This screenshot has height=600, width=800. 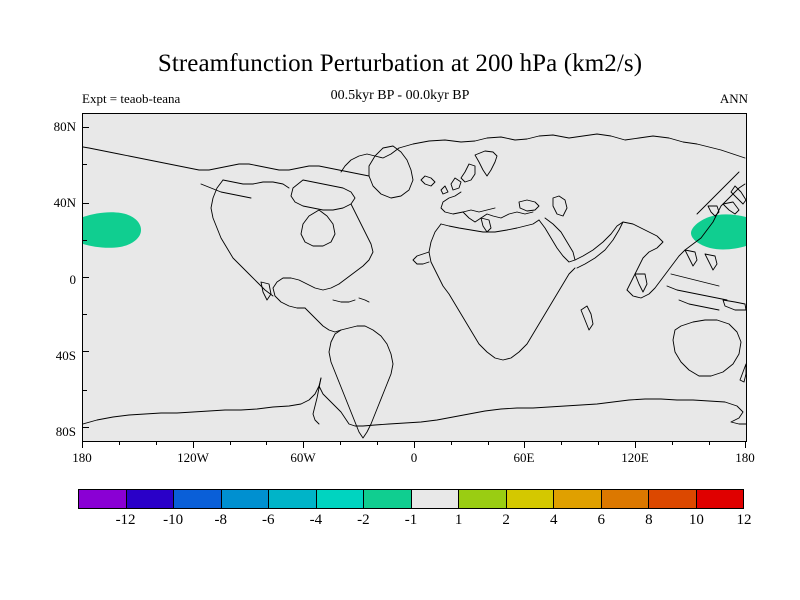 I want to click on xtick-label-60e: 60E, so click(x=524, y=457).